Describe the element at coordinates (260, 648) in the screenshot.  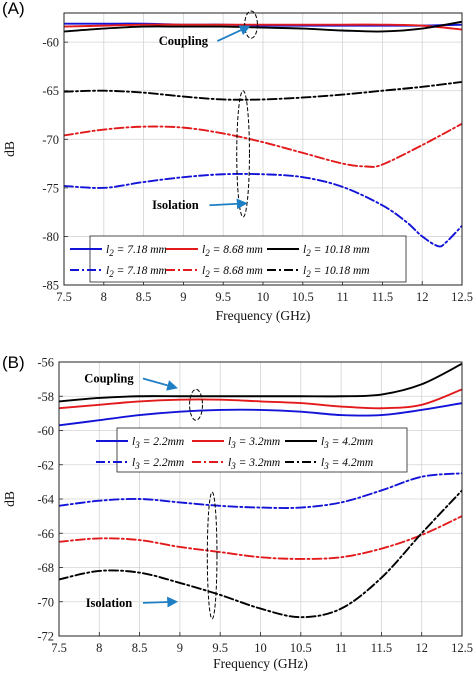
I see `panel-b-x-tick-label: 10` at that location.